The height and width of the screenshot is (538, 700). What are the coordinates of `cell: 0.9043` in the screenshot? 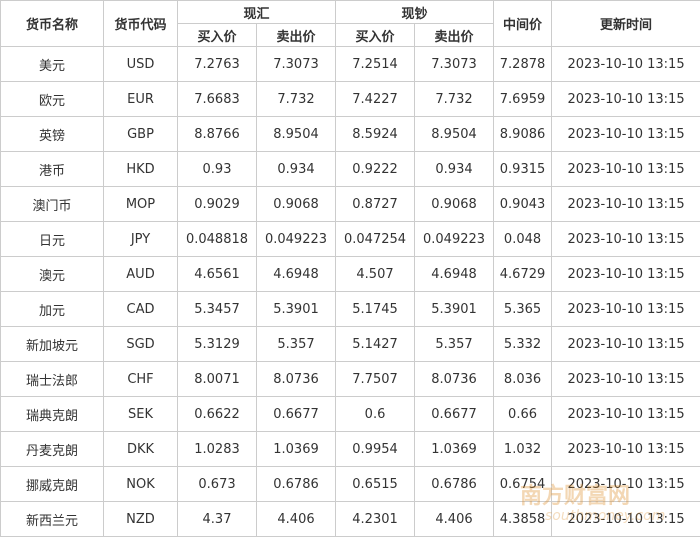 It's located at (523, 204).